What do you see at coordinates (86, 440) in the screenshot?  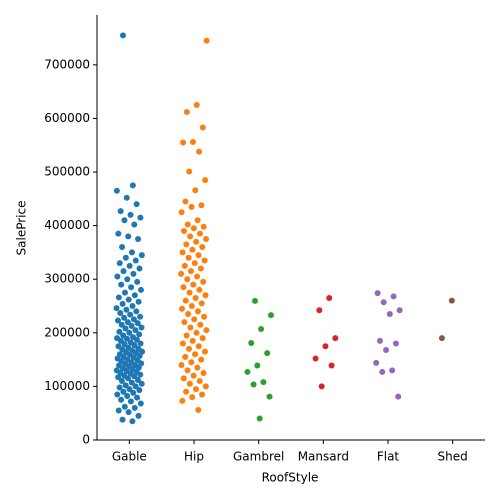 I see `y-tick-label: 0` at bounding box center [86, 440].